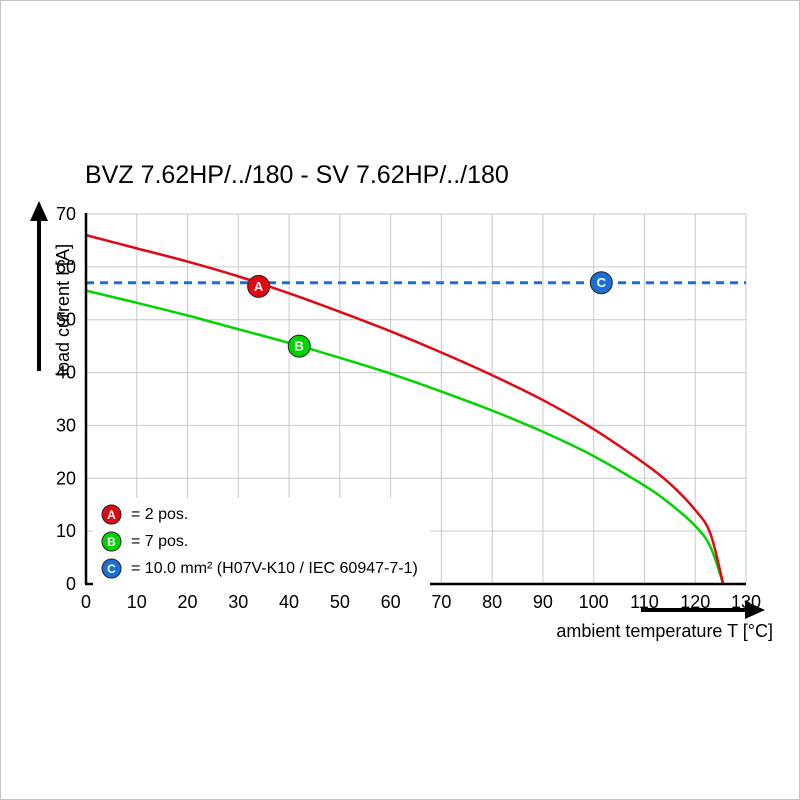  Describe the element at coordinates (160, 514) in the screenshot. I see `legend-label-a: = 2 pos.` at that location.